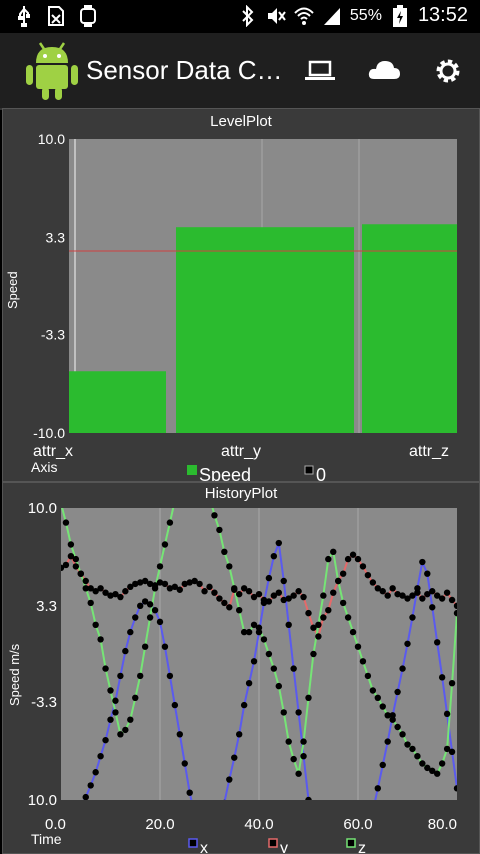  Describe the element at coordinates (52, 70) in the screenshot. I see `android-app-icon` at that location.